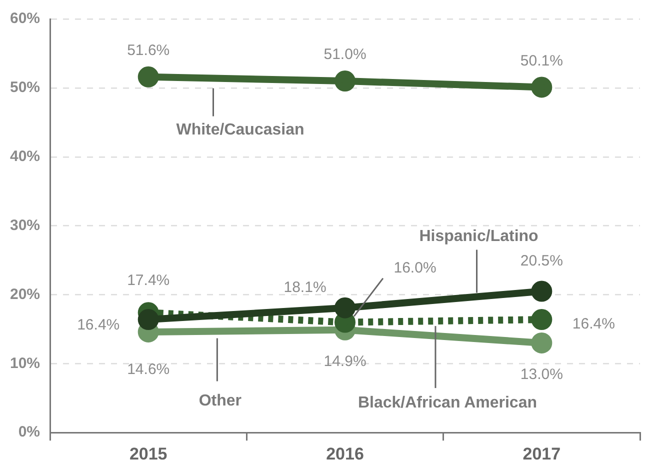 This screenshot has height=469, width=654. What do you see at coordinates (25, 294) in the screenshot?
I see `y-tick-label: 20%` at bounding box center [25, 294].